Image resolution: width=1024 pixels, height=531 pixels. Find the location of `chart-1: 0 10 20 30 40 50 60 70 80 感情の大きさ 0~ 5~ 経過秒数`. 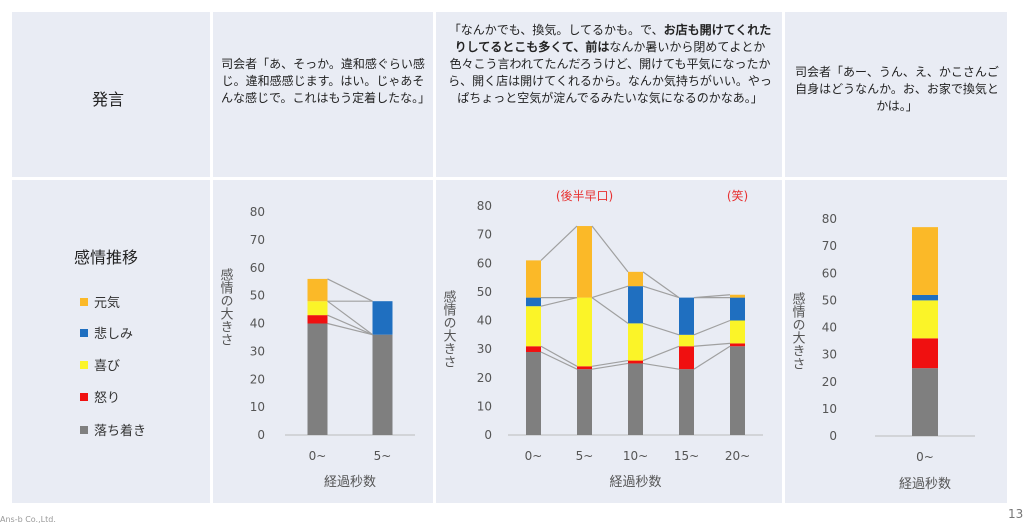

chart-1: 0 10 20 30 40 50 60 70 80 感情の大きさ 0~ 5~ 経過秒数 is located at coordinates (316, 347).